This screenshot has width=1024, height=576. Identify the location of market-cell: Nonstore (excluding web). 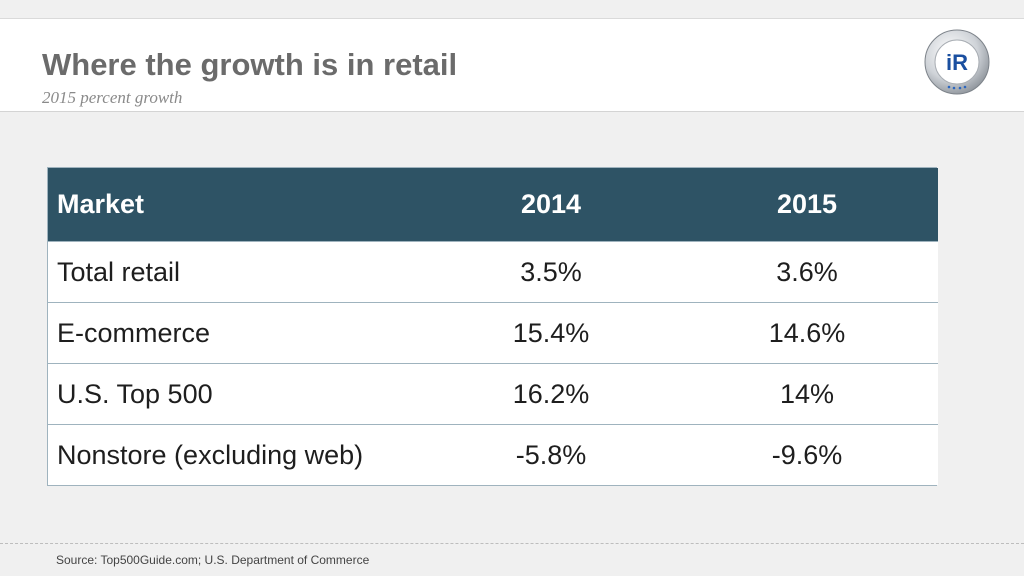
(237, 454).